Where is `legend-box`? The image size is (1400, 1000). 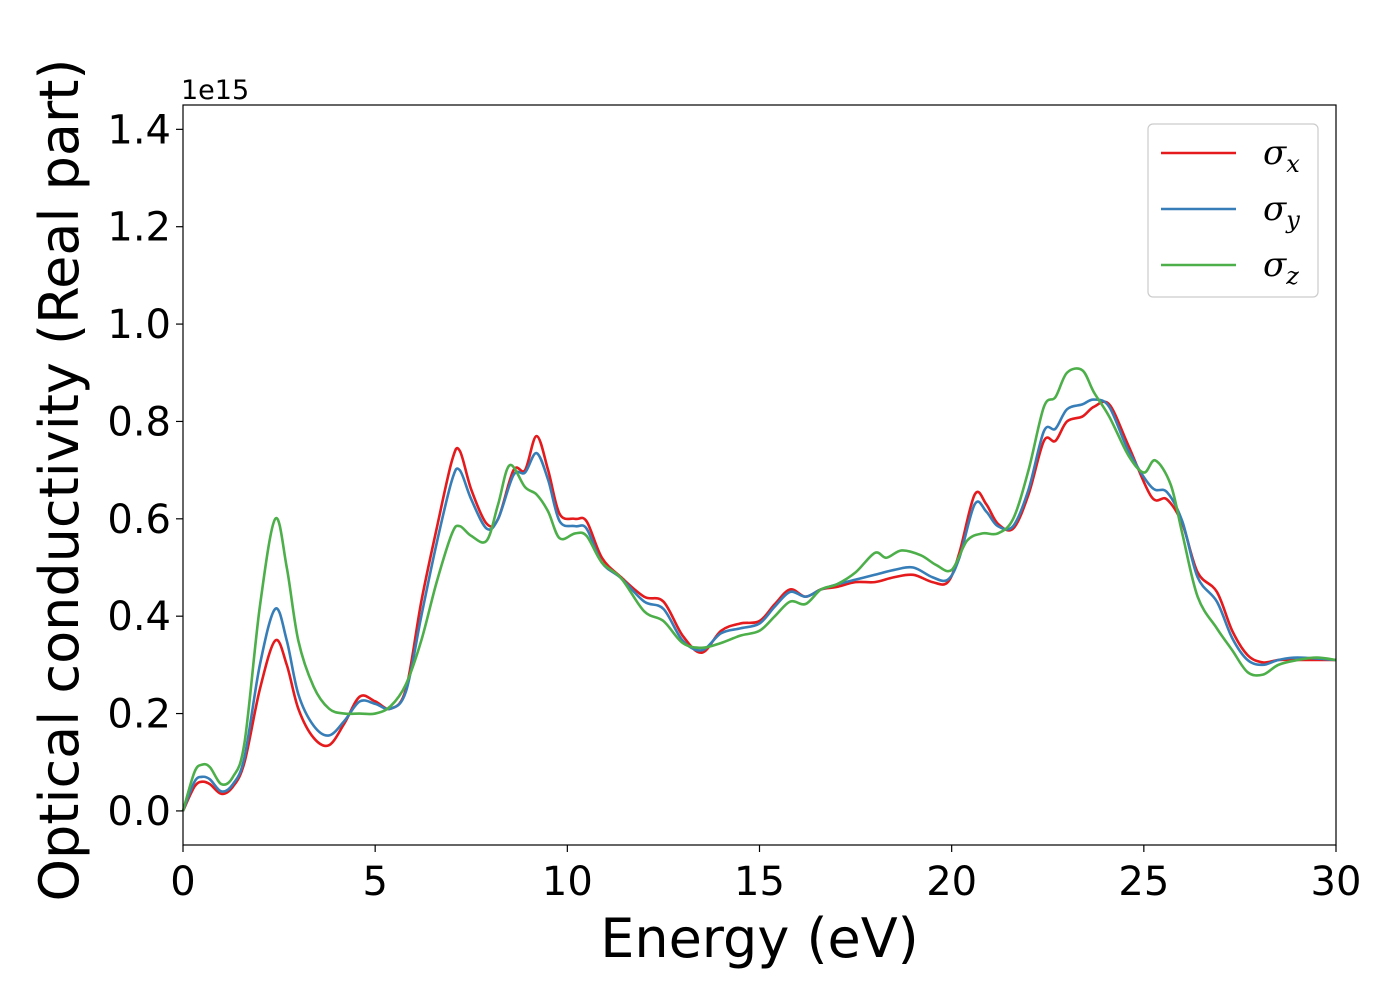
legend-box is located at coordinates (1233, 210).